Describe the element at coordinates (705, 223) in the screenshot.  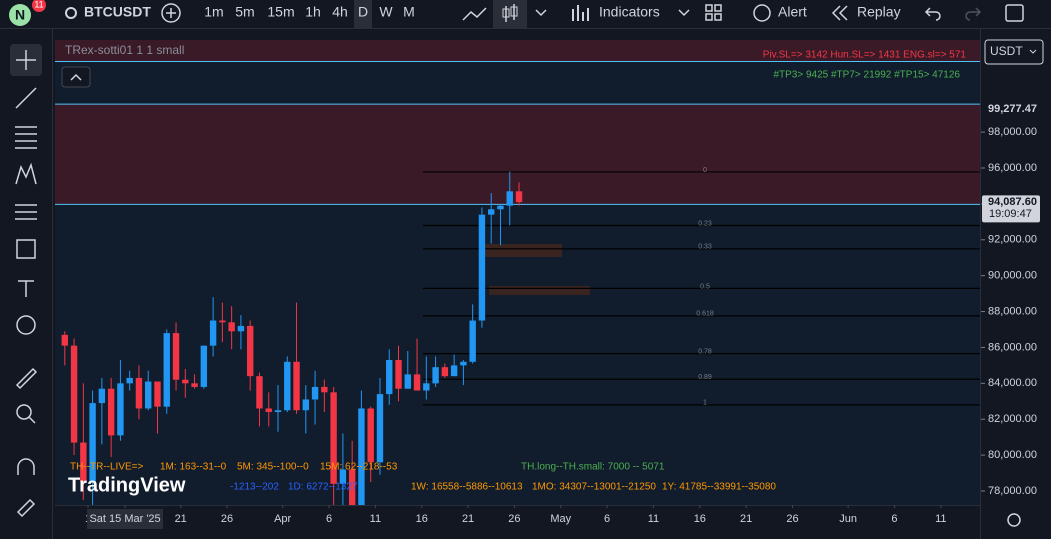
I see `fib-label: 0.23` at that location.